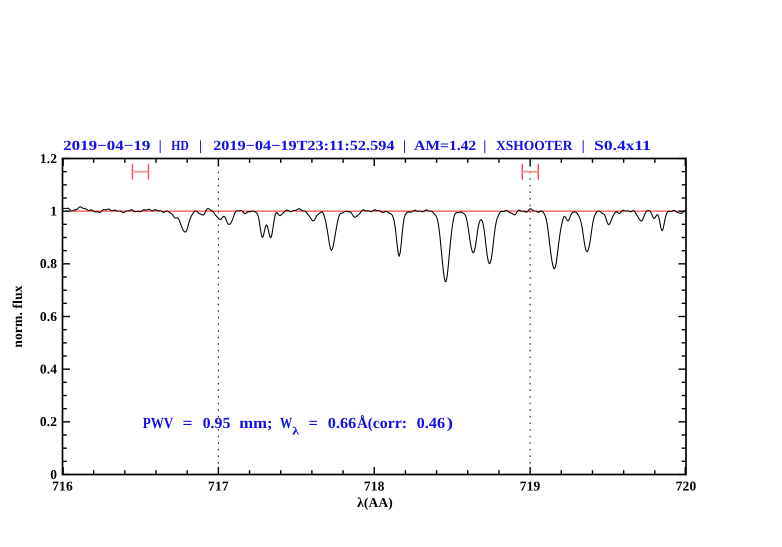  I want to click on svg-text: Å(, so click(365, 423).